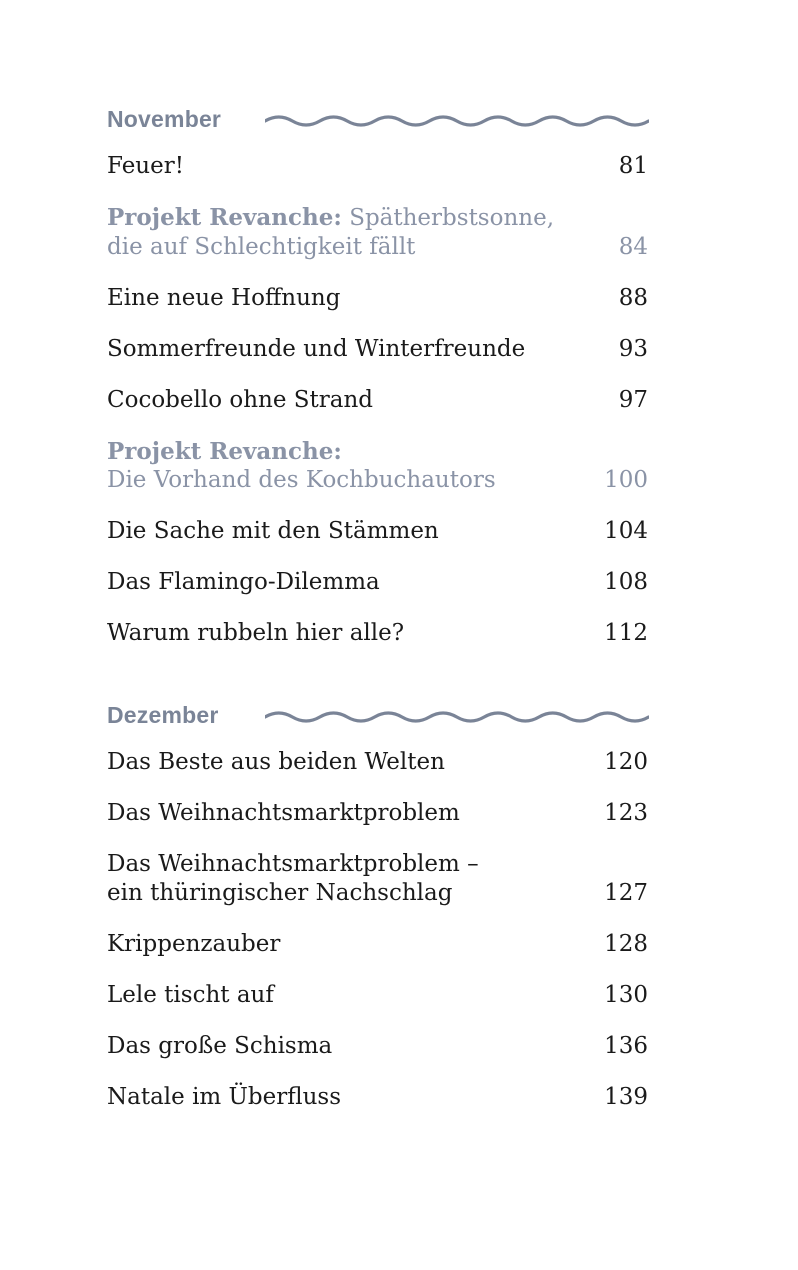  What do you see at coordinates (224, 298) in the screenshot?
I see `entry-title: Eine neue Hoffnung` at bounding box center [224, 298].